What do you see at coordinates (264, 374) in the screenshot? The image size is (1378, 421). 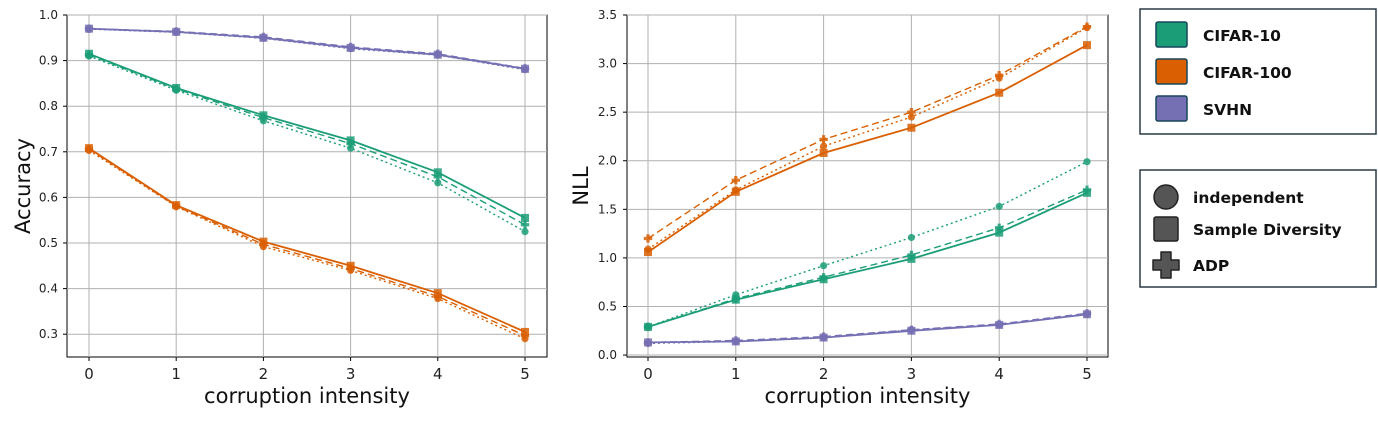 I see `accuracy-x-tick-label: 2` at bounding box center [264, 374].